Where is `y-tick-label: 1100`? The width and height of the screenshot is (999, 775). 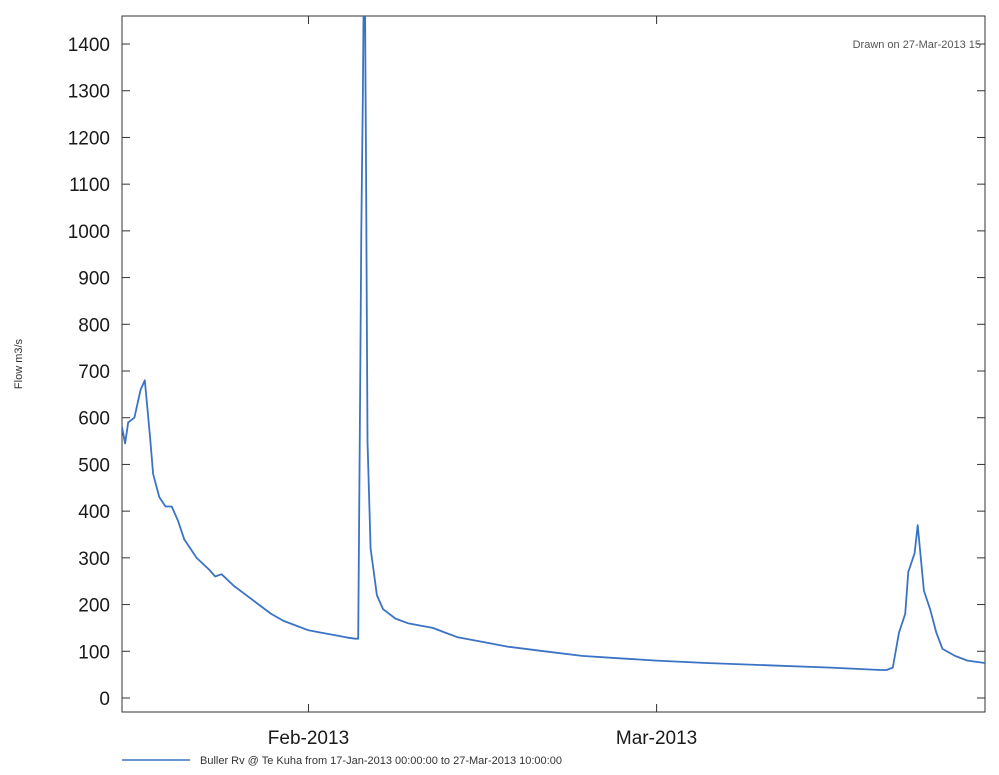 y-tick-label: 1100 is located at coordinates (89, 185).